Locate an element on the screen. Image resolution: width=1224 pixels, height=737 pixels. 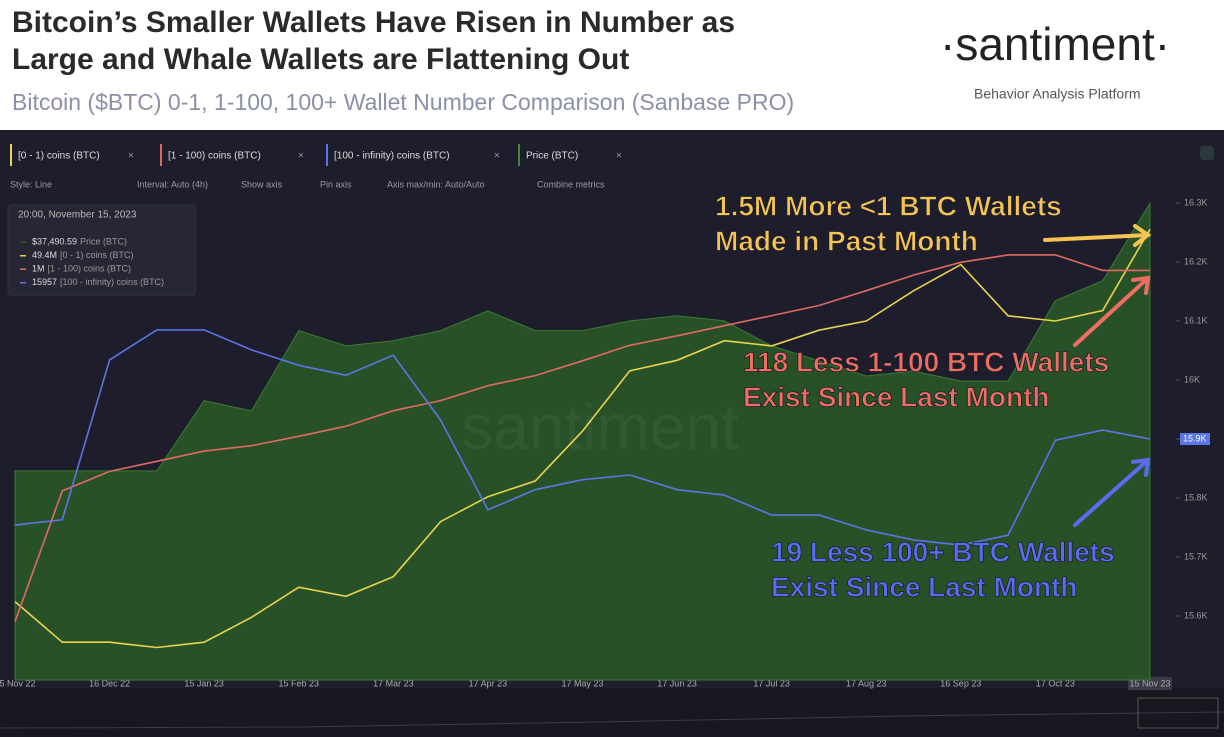
y-tick-label: 16.1K is located at coordinates (1196, 320).